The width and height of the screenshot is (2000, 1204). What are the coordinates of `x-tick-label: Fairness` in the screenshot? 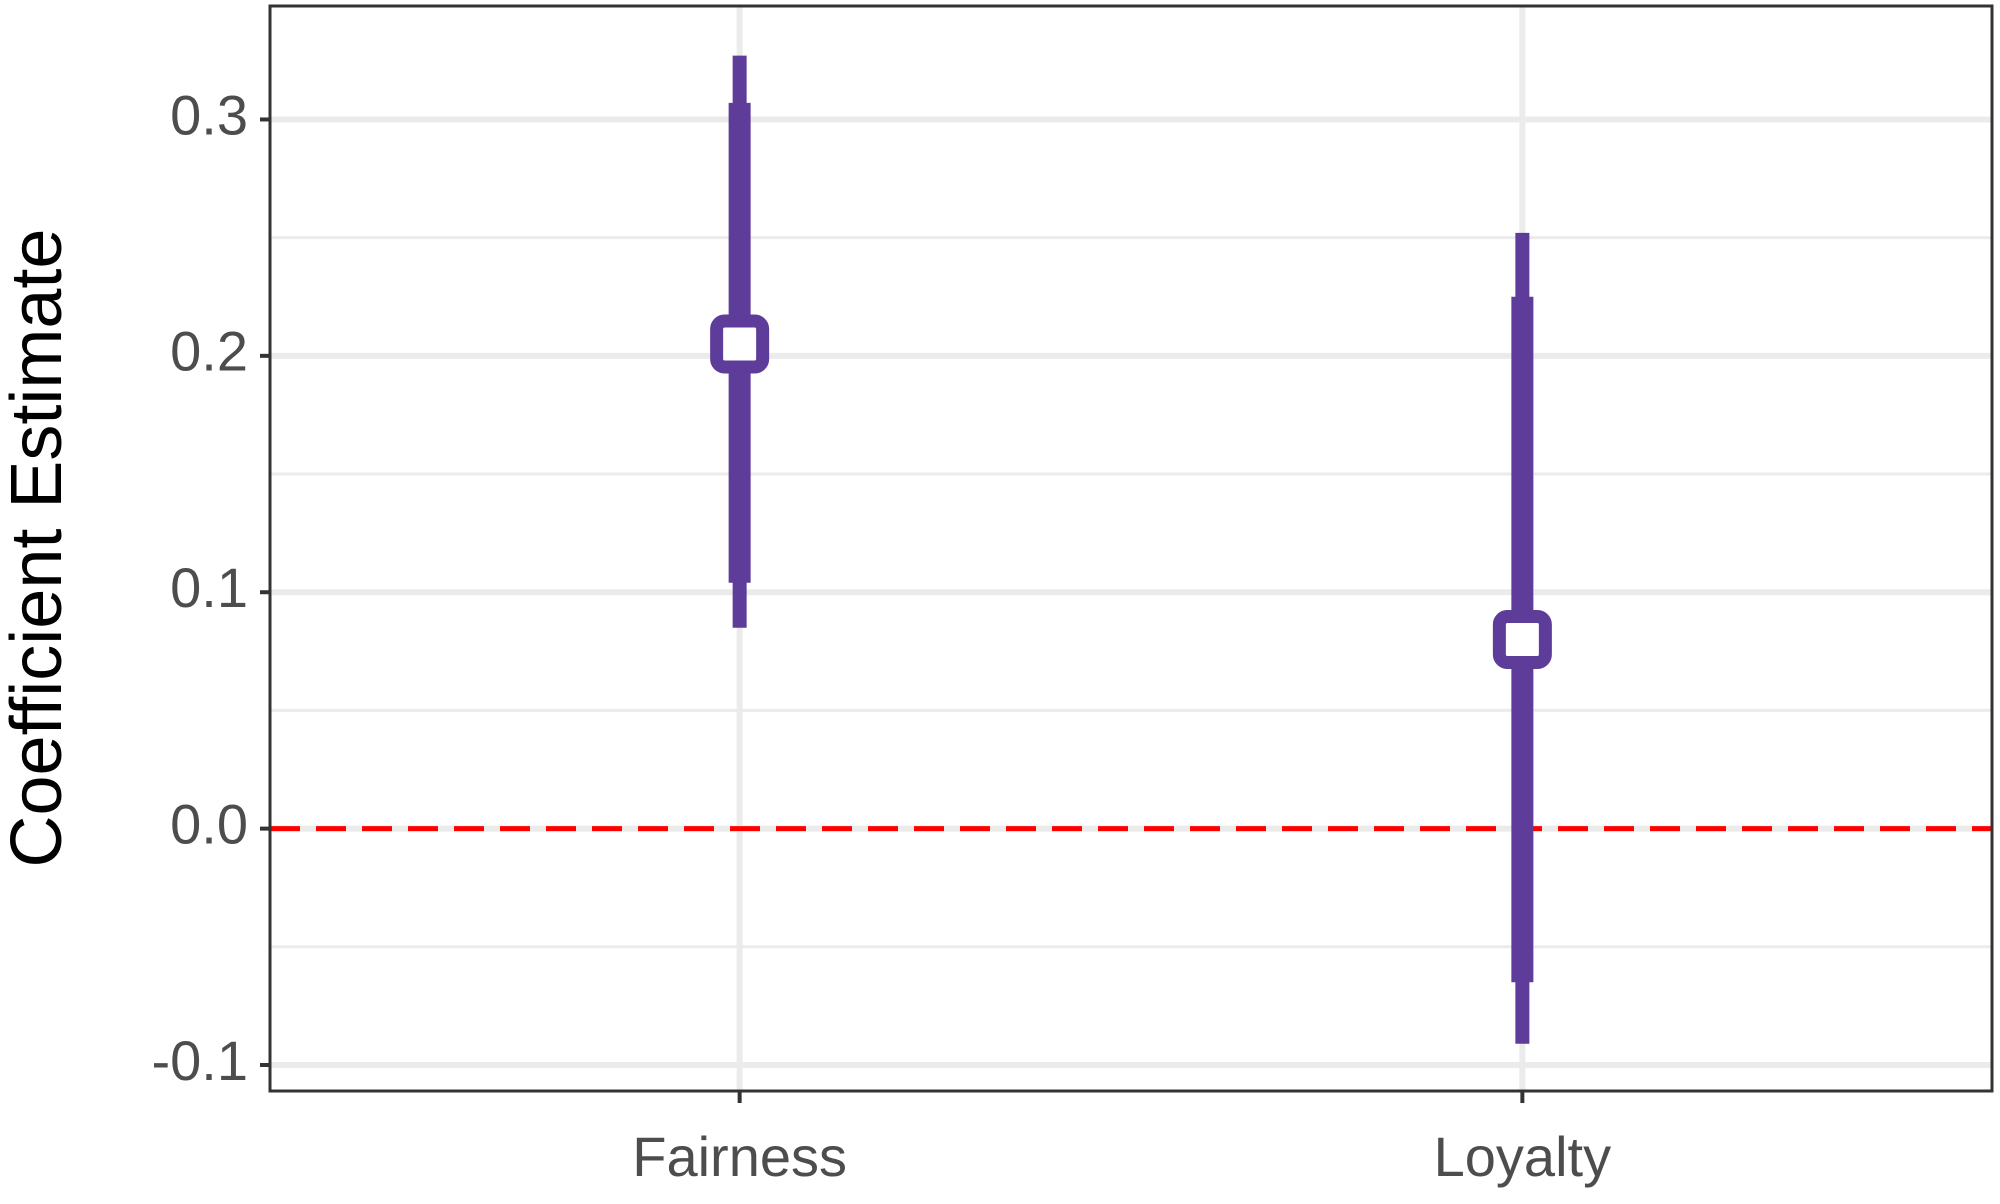 It's located at (739, 1156).